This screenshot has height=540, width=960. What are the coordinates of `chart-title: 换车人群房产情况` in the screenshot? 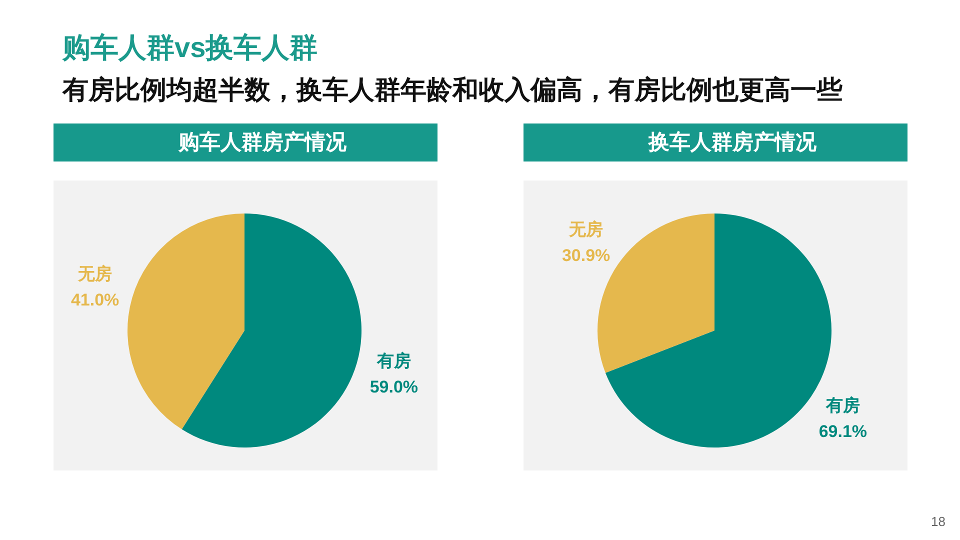 It's located at (733, 142).